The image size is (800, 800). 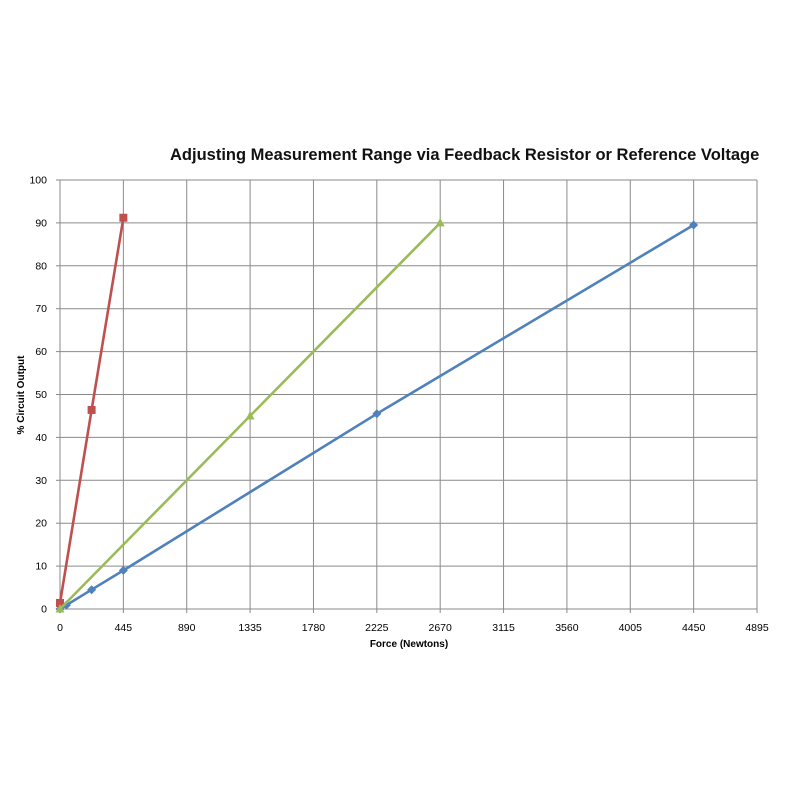 I want to click on y-tick-label: 80, so click(x=41, y=266).